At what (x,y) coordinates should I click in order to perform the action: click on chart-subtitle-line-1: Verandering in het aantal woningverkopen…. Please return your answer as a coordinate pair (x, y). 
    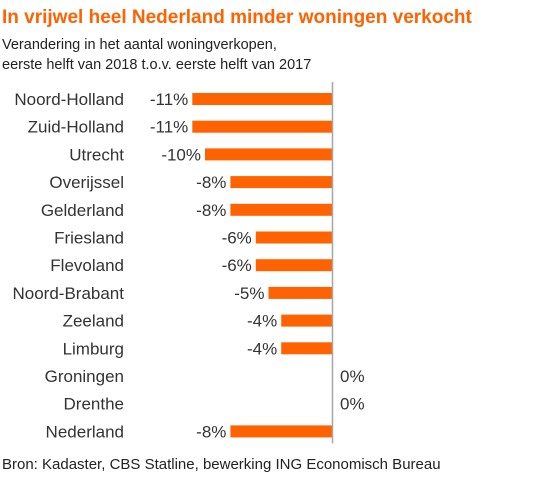
    Looking at the image, I should click on (139, 45).